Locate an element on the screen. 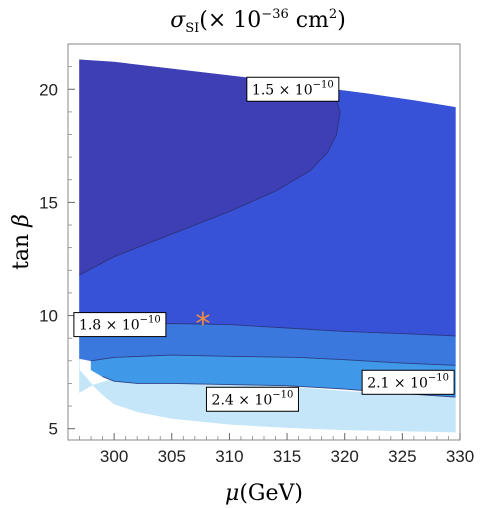 This screenshot has height=508, width=500. contour-label-text: 2.1 × 10⁻¹⁰ is located at coordinates (408, 381).